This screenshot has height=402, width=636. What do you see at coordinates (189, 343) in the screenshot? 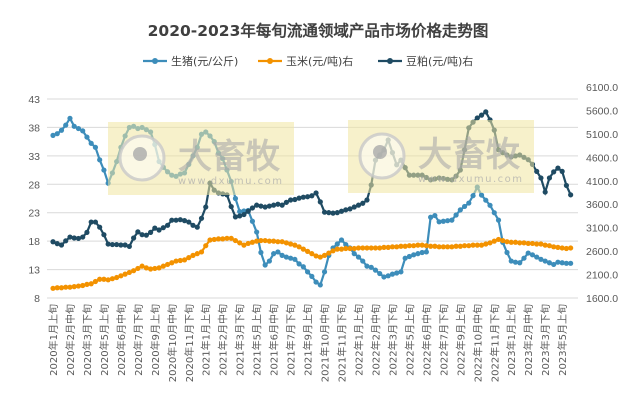
I see `x-tick-label: 2020年11月下旬` at bounding box center [189, 343].